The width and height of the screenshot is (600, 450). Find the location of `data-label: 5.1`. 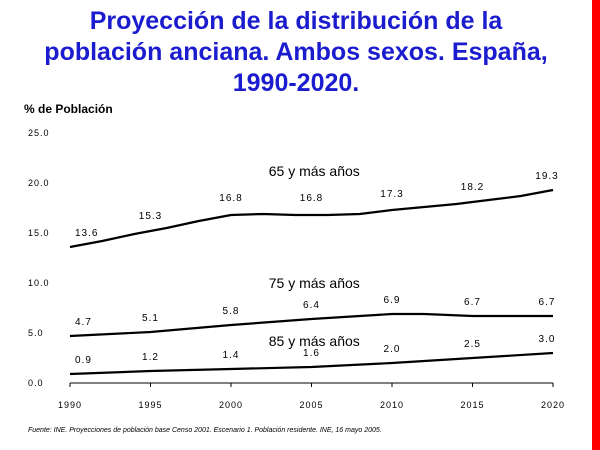

data-label: 5.1 is located at coordinates (150, 318).